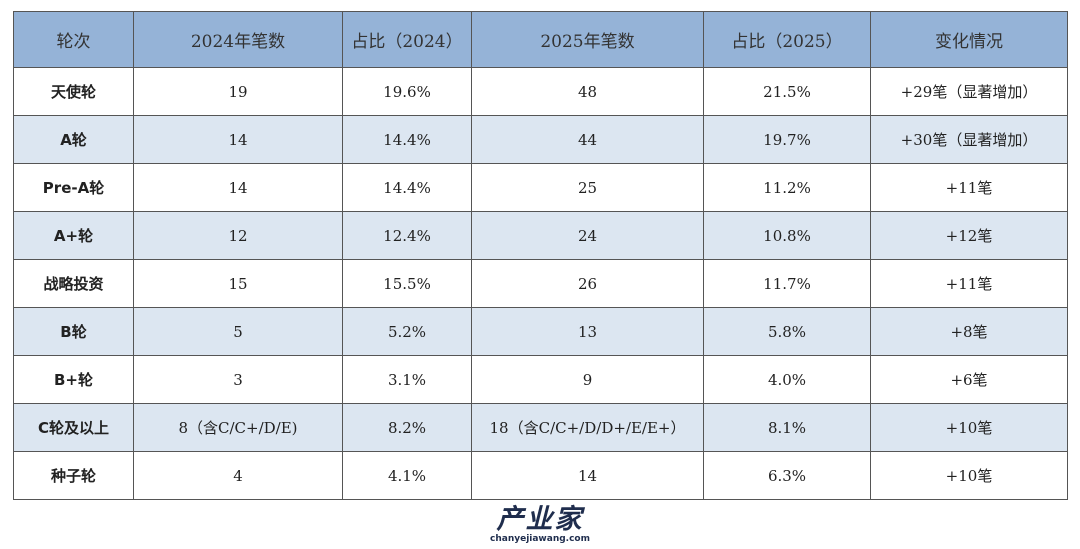 This screenshot has height=549, width=1080. What do you see at coordinates (407, 379) in the screenshot?
I see `table-cell: 3.1%` at bounding box center [407, 379].